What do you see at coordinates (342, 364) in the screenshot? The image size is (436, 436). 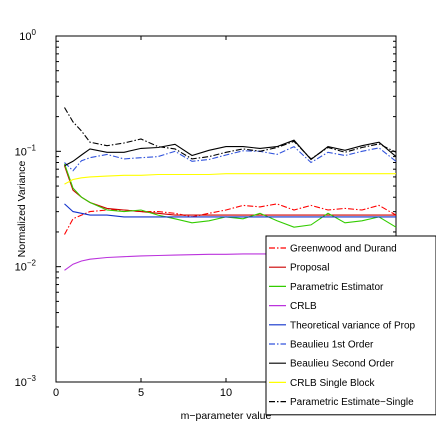 I see `legend-label: Beaulieu Second Order` at bounding box center [342, 364].